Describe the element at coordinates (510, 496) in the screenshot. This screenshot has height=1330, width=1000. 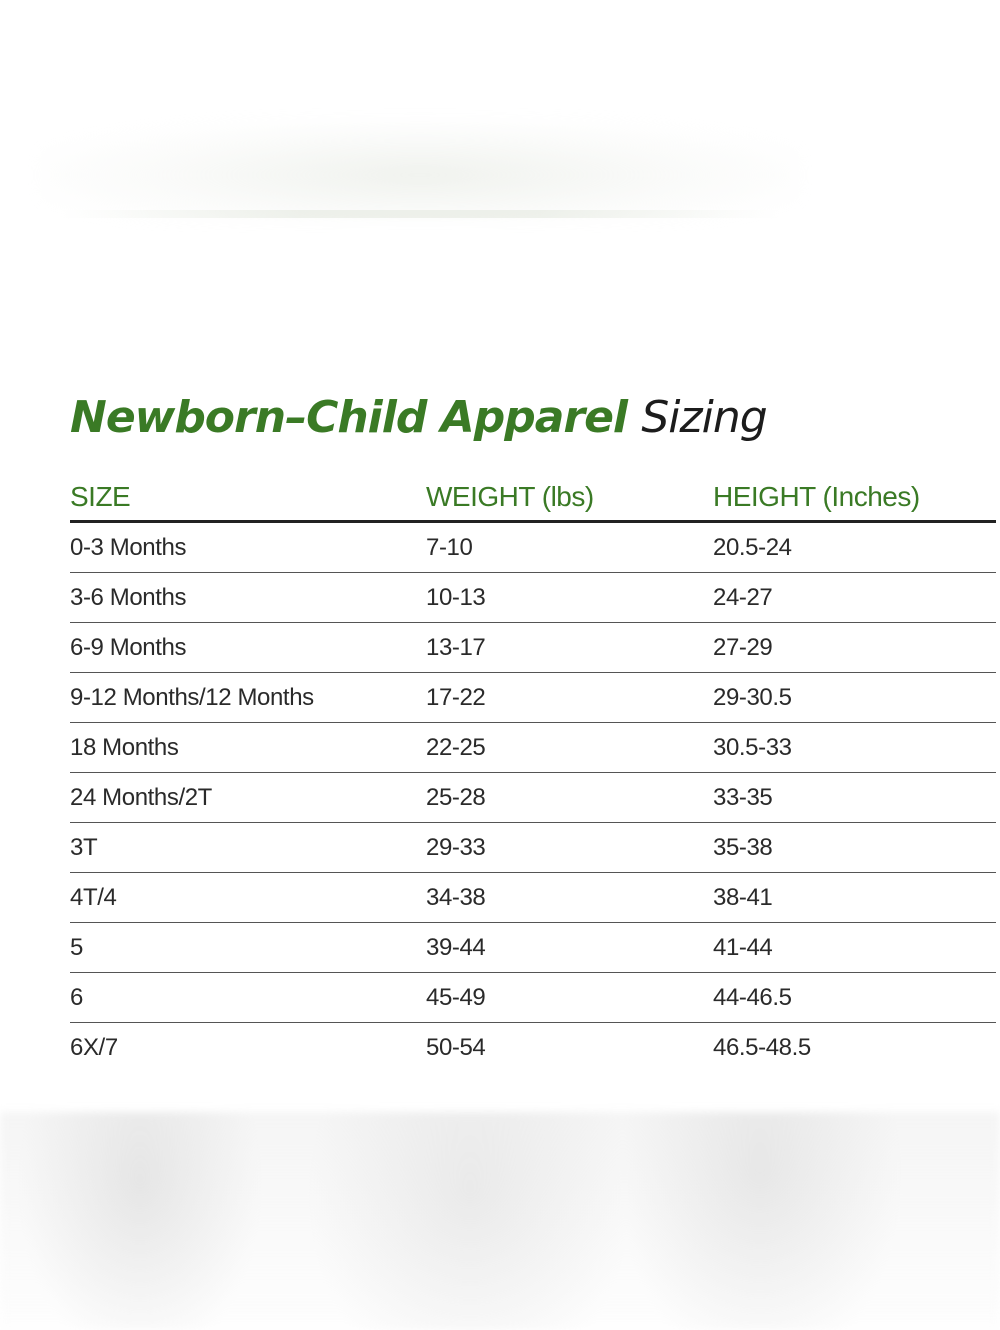
I see `header-weight: WEIGHT (lbs)` at that location.